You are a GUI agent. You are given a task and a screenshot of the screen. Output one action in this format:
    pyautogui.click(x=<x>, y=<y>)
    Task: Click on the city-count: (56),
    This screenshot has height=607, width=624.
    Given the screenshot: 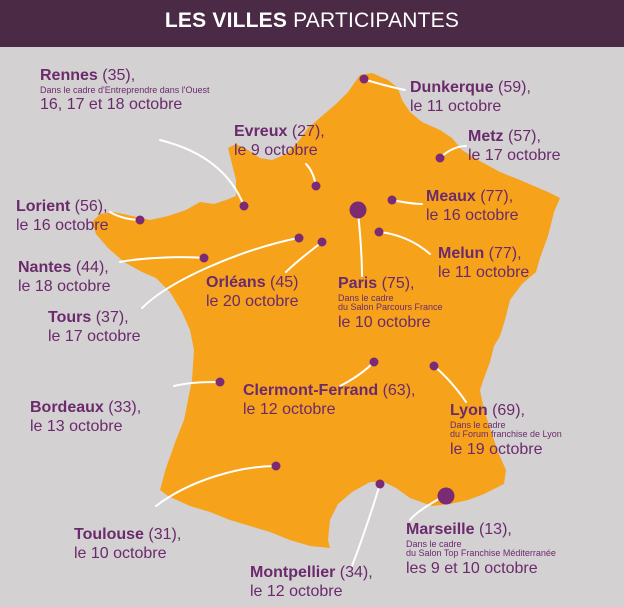 What is the action you would take?
    pyautogui.click(x=91, y=206)
    